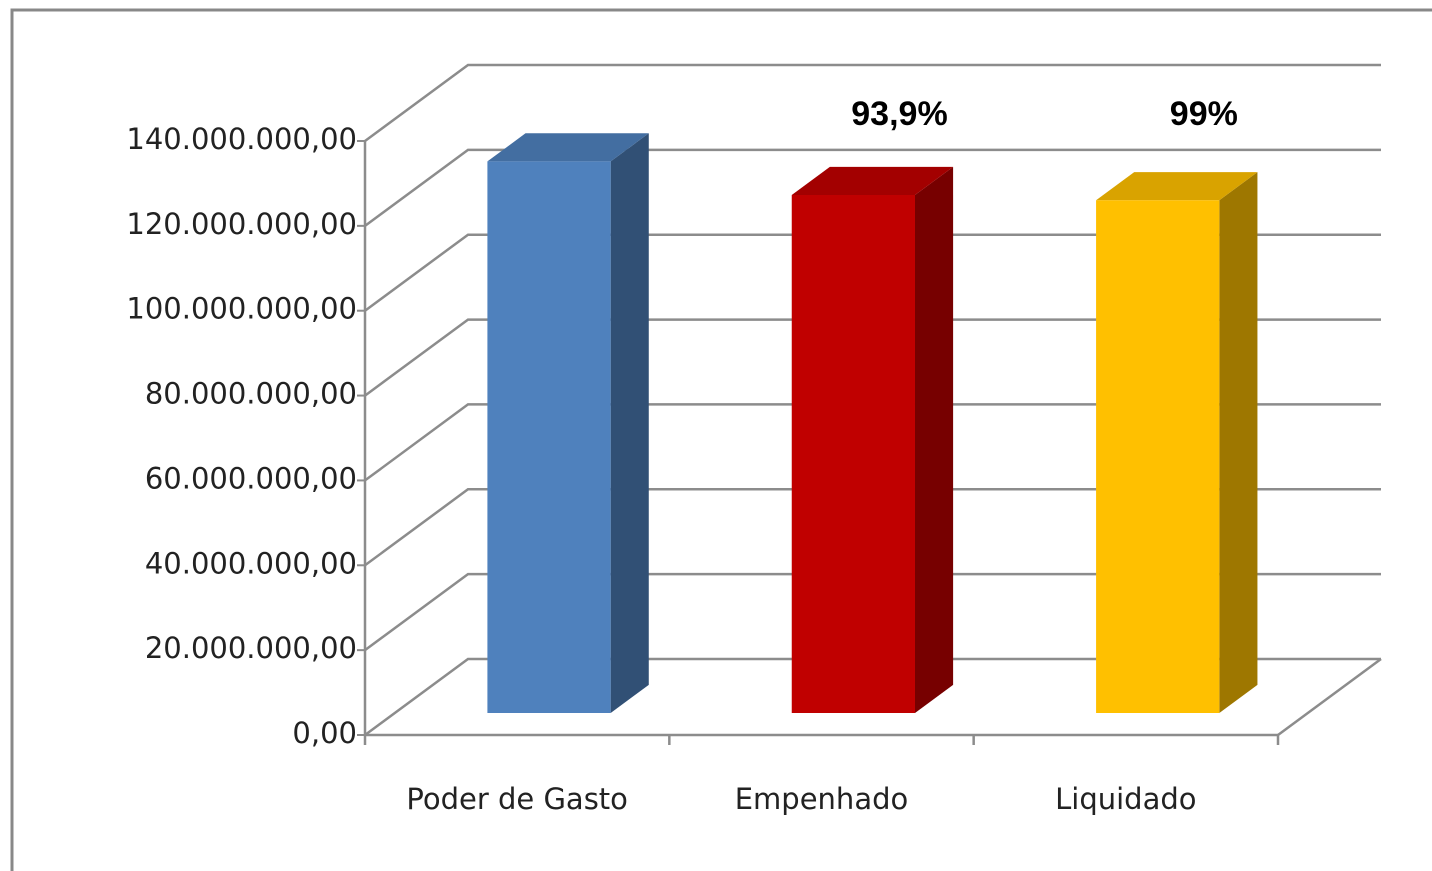  Describe the element at coordinates (251, 563) in the screenshot. I see `y-tick-label: 40.000.000,00` at that location.